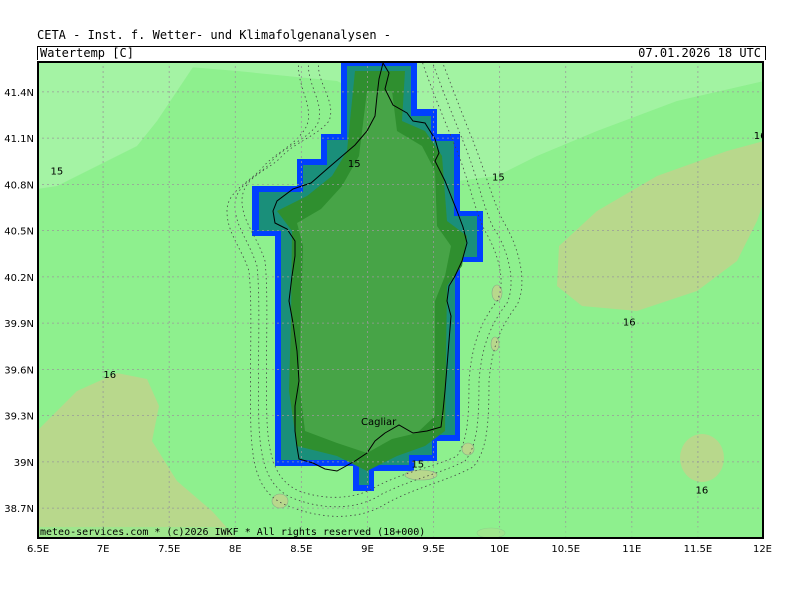 The width and height of the screenshot is (800, 600). What do you see at coordinates (762, 549) in the screenshot?
I see `lon-tick-label: 12E` at bounding box center [762, 549].